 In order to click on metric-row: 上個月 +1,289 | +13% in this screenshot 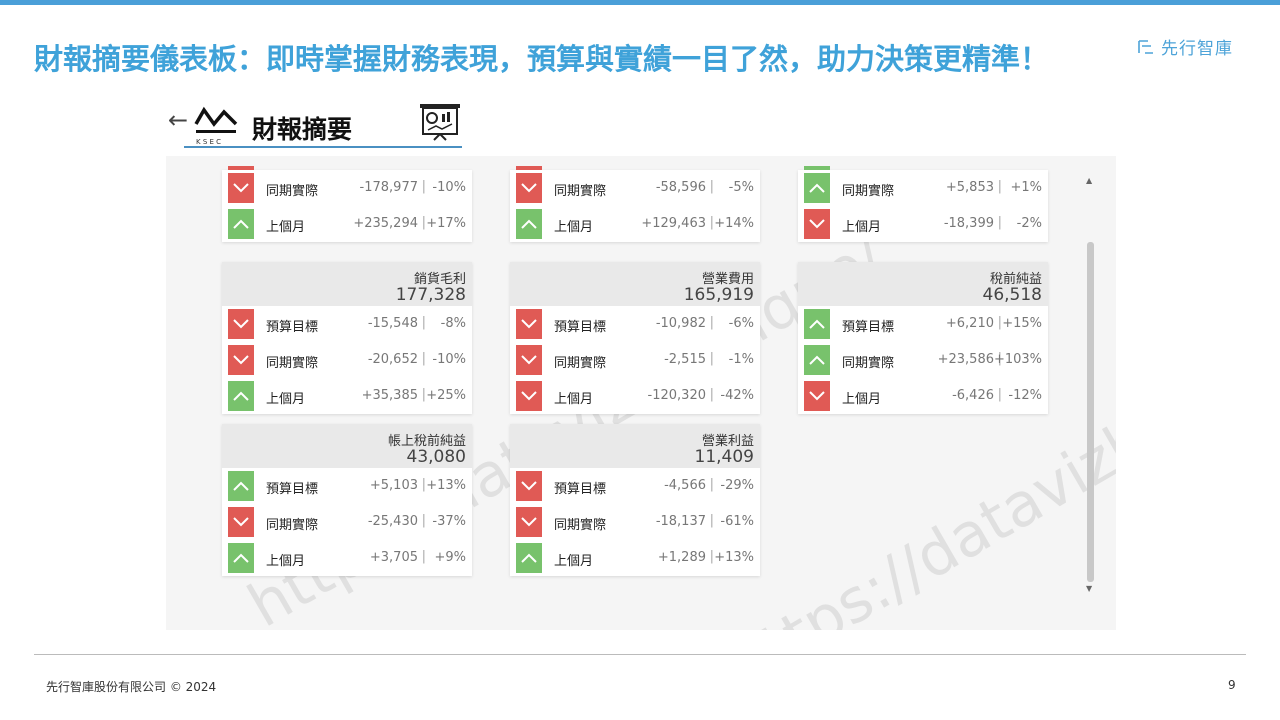, I will do `click(635, 558)`.